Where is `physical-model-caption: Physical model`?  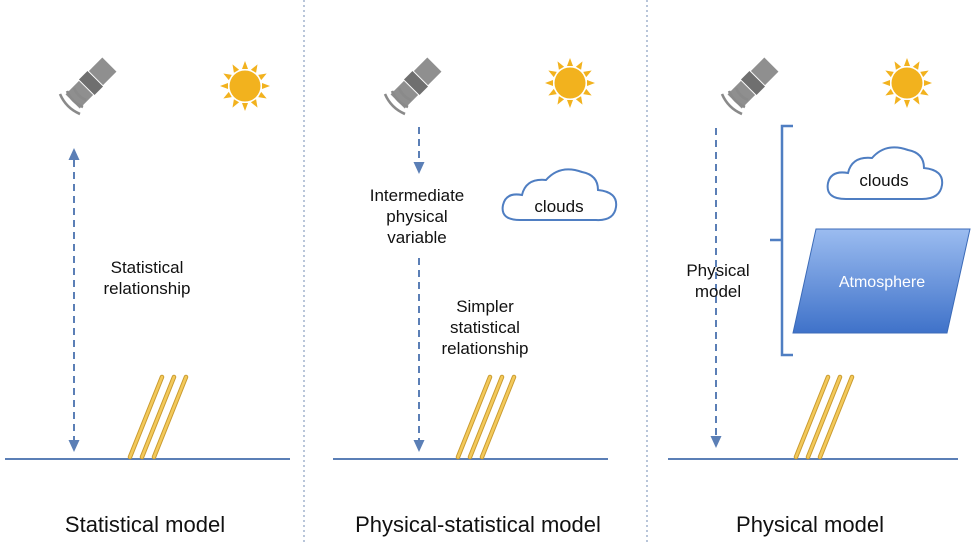
physical-model-caption: Physical model is located at coordinates (810, 524).